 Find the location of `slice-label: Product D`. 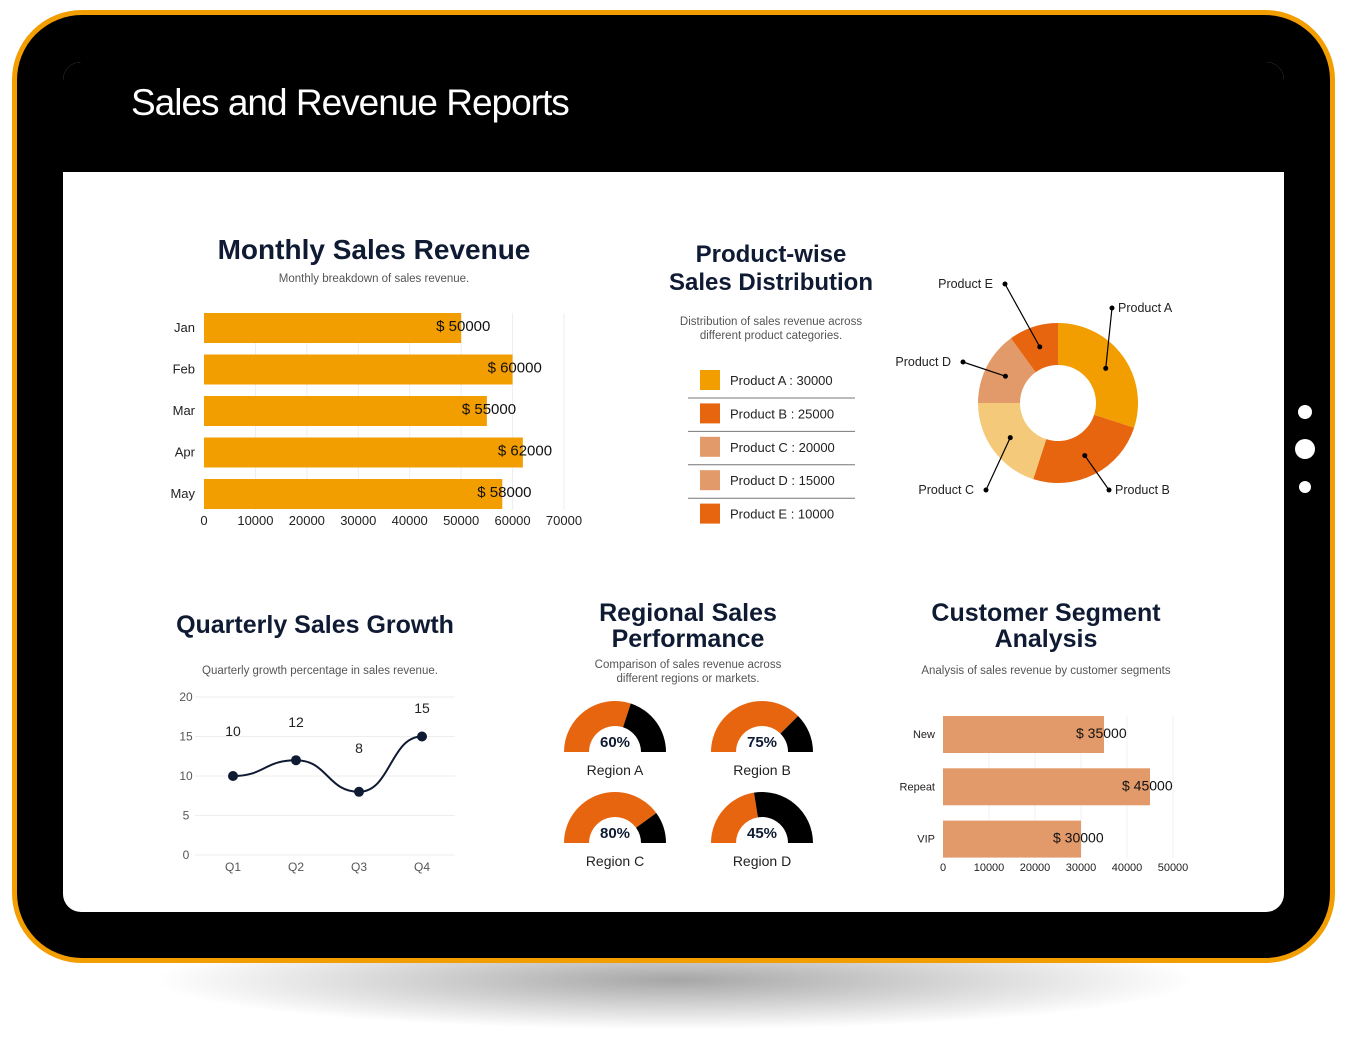

slice-label: Product D is located at coordinates (923, 362).